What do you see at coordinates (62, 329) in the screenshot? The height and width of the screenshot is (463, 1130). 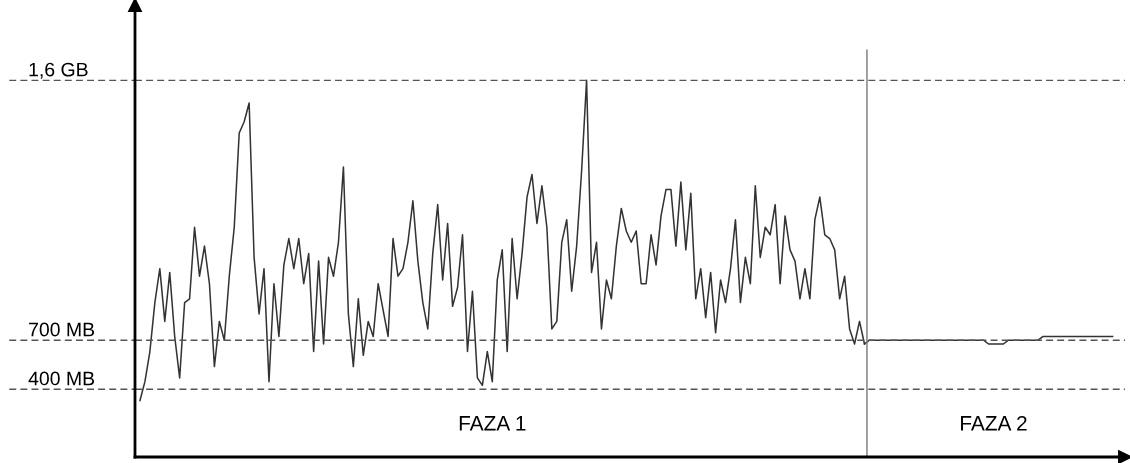 I see `ref-line-label: 700 MB` at bounding box center [62, 329].